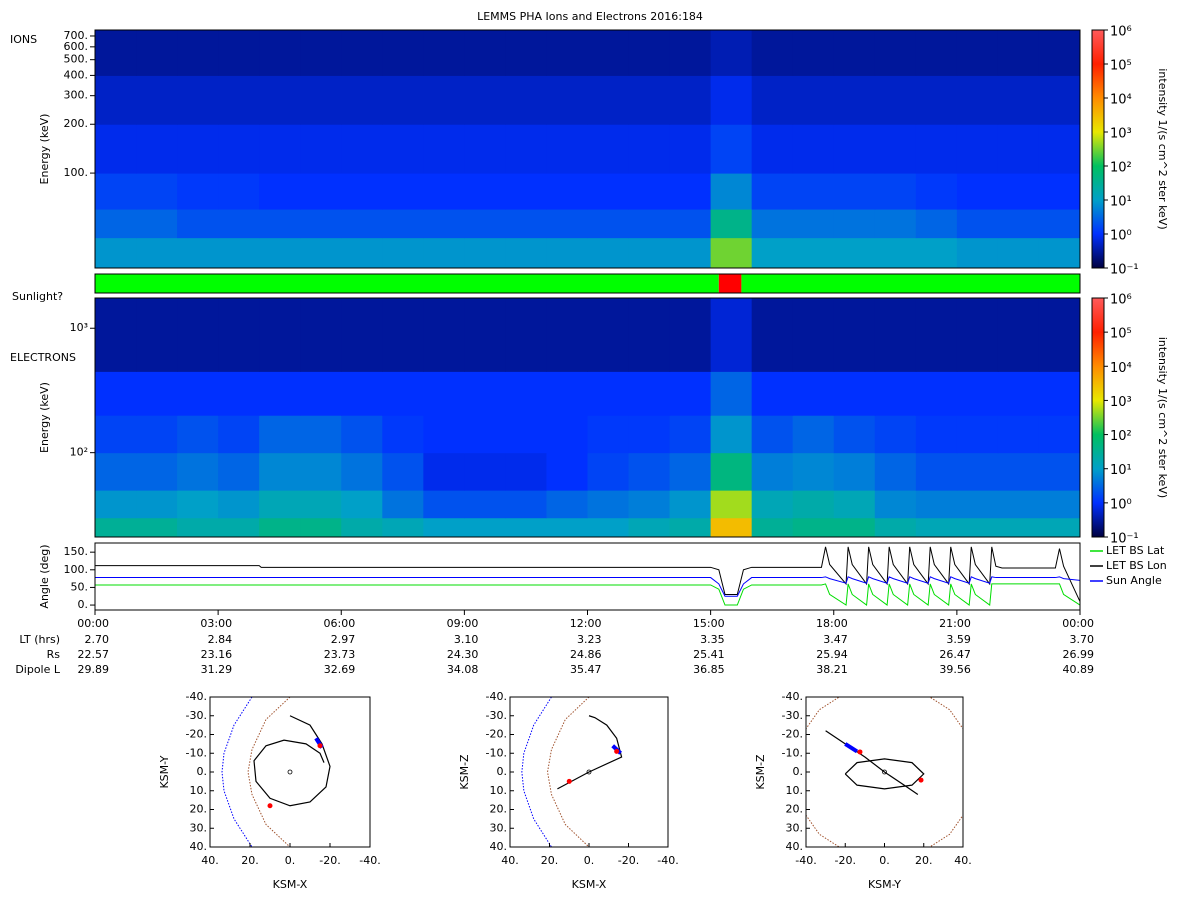 Image resolution: width=1200 pixels, height=900 pixels. I want to click on ephemeris-value: 25.94, so click(832, 654).